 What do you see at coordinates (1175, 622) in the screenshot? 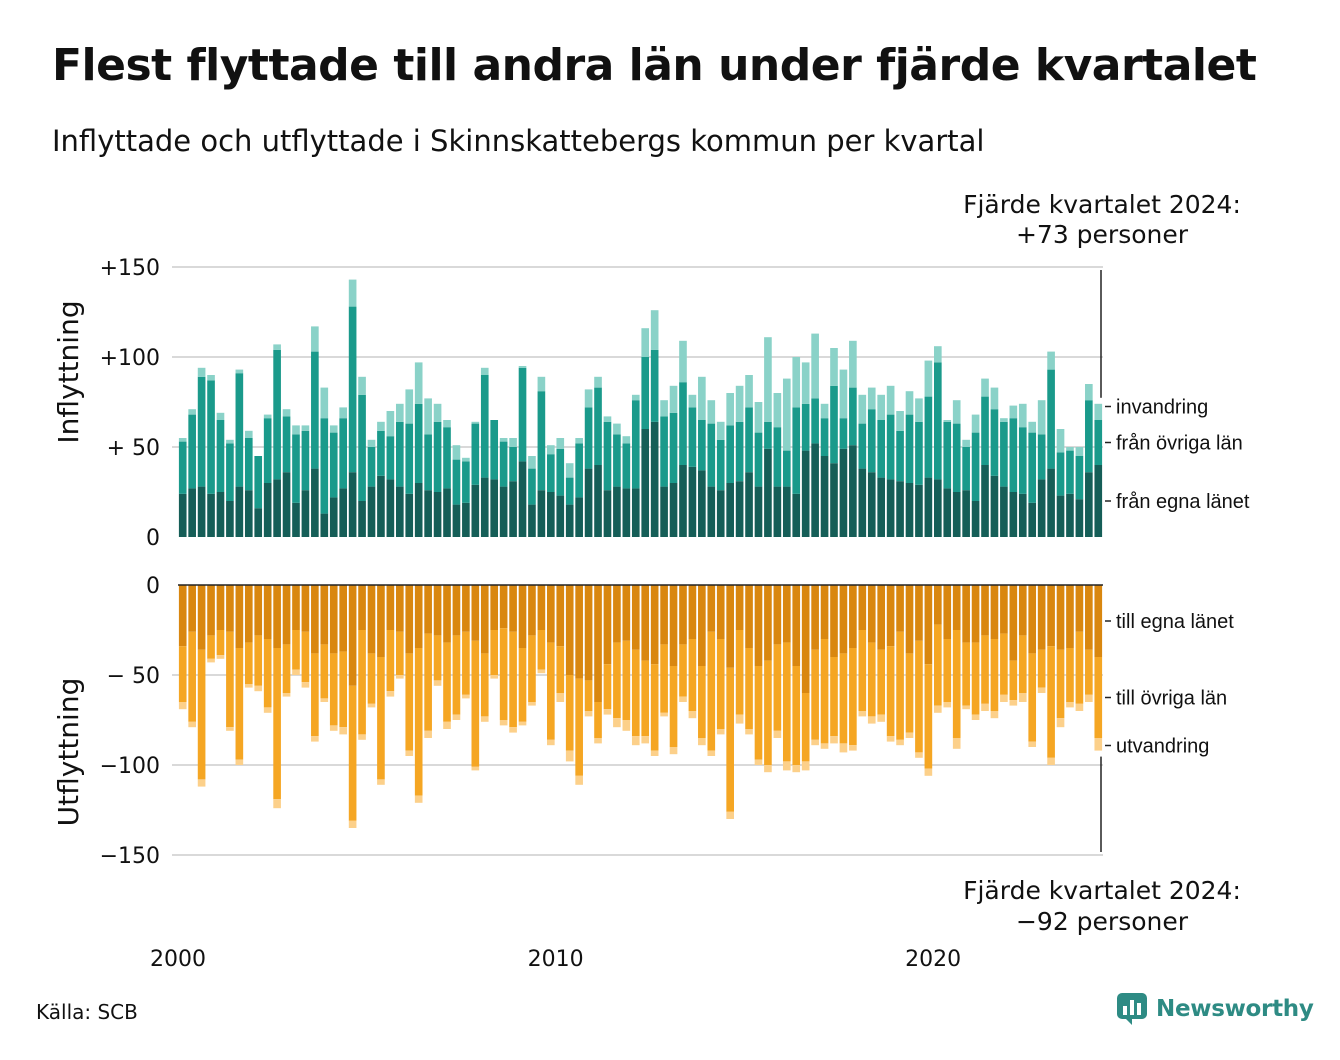
I see `series-label-out: till egna länet` at bounding box center [1175, 622].